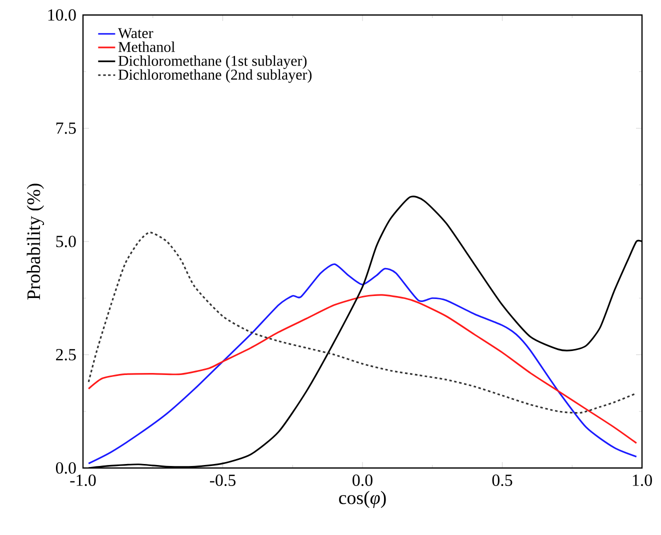 The height and width of the screenshot is (535, 661). Describe the element at coordinates (502, 480) in the screenshot. I see `x-tick-label: 0.5` at that location.